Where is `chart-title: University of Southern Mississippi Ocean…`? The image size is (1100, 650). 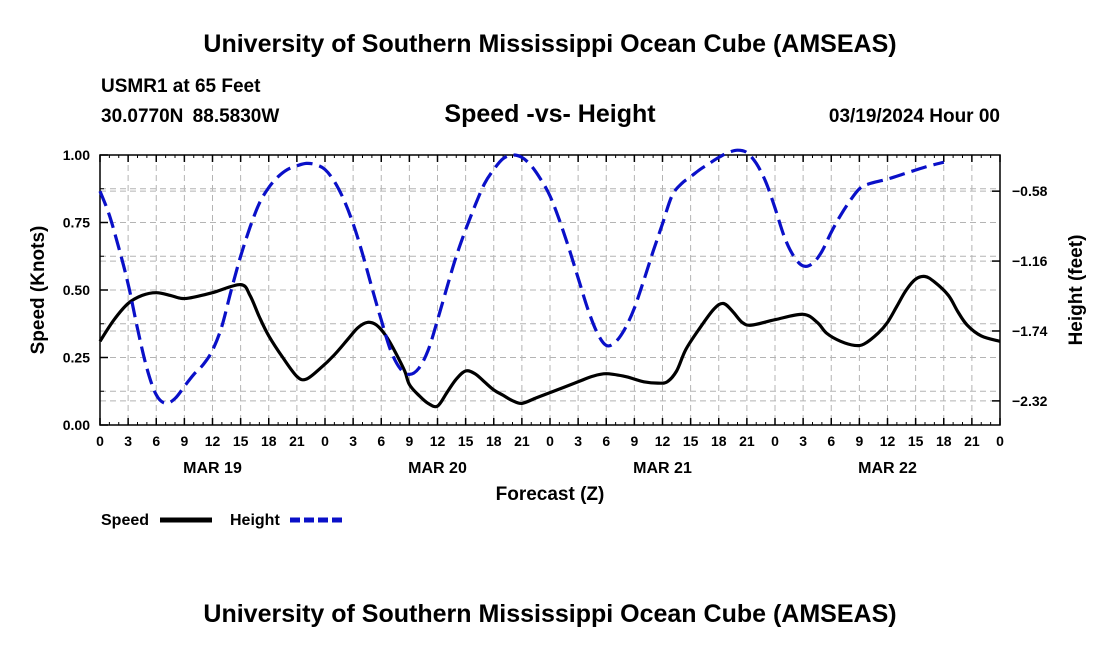 chart-title: University of Southern Mississippi Ocean… is located at coordinates (550, 44).